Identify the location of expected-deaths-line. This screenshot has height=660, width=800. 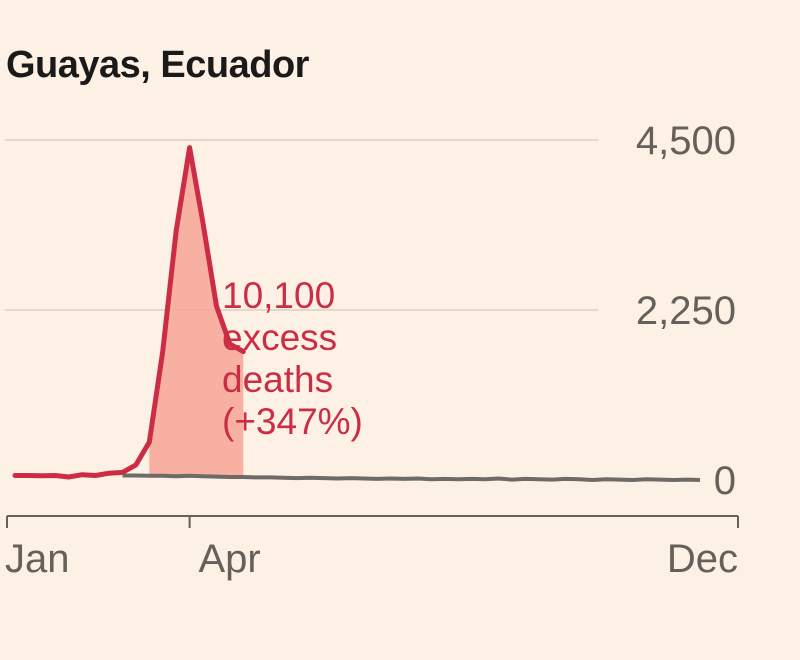
(411, 477).